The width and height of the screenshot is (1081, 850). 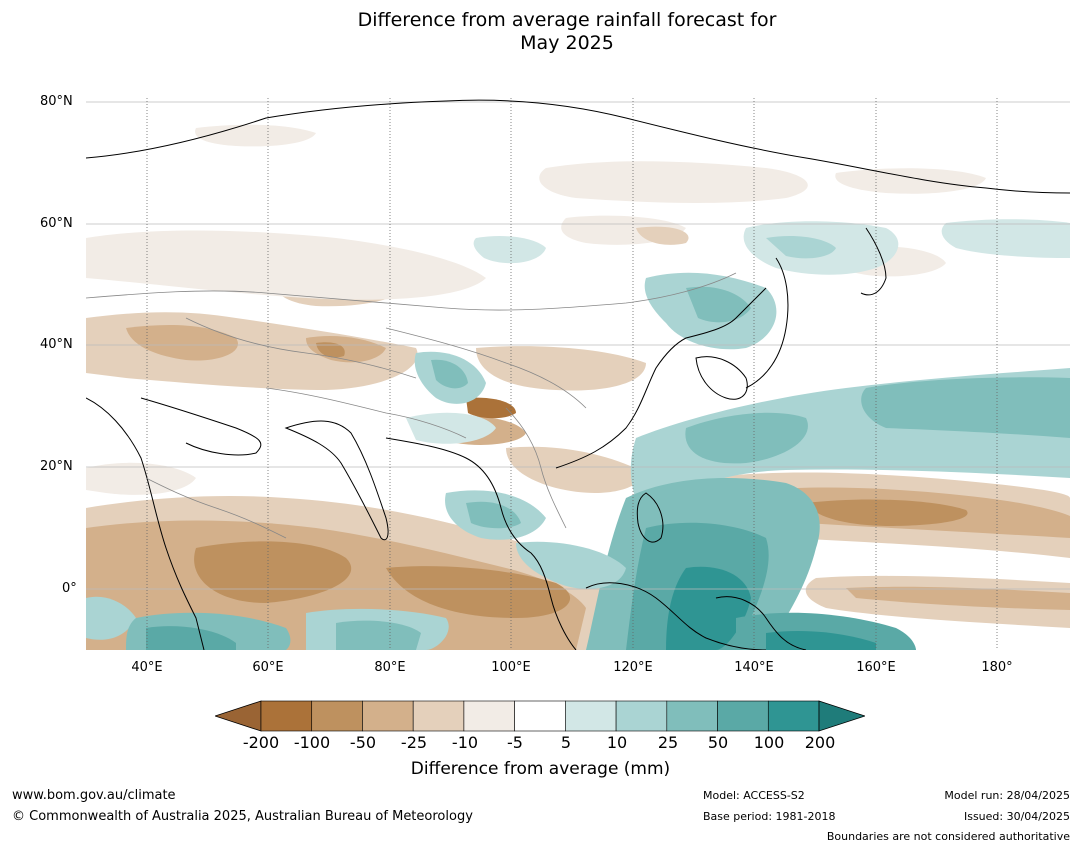 What do you see at coordinates (414, 742) in the screenshot?
I see `legend-tick: -25` at bounding box center [414, 742].